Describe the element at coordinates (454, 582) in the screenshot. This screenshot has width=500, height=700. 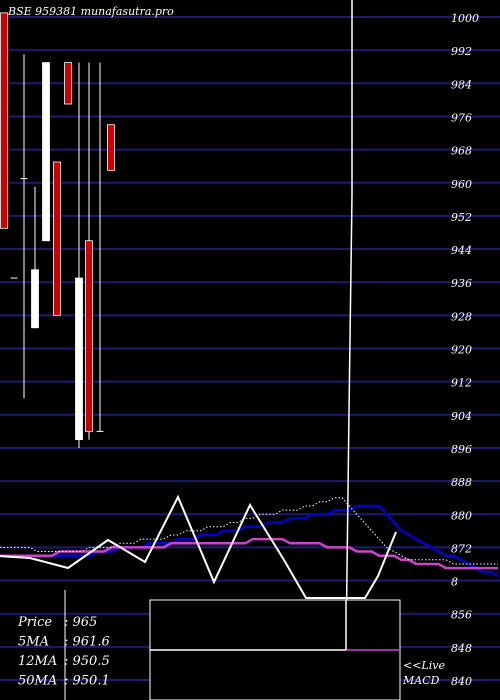
I see `y-tick-label: 8` at that location.